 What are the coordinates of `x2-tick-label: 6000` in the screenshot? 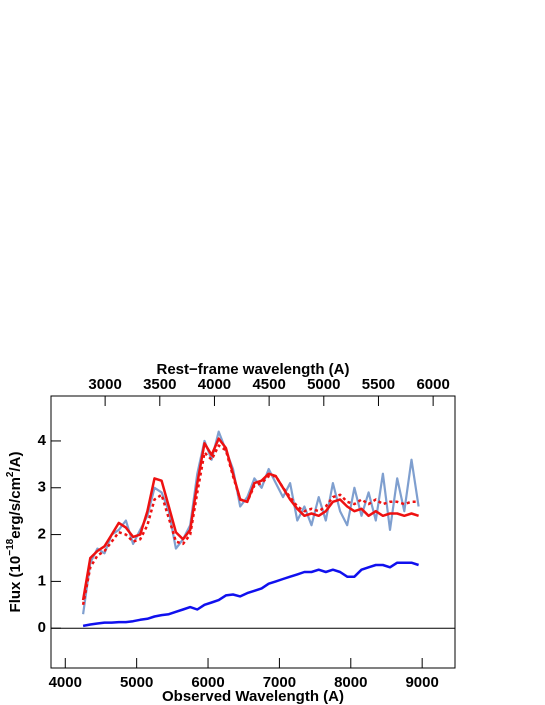 It's located at (432, 384).